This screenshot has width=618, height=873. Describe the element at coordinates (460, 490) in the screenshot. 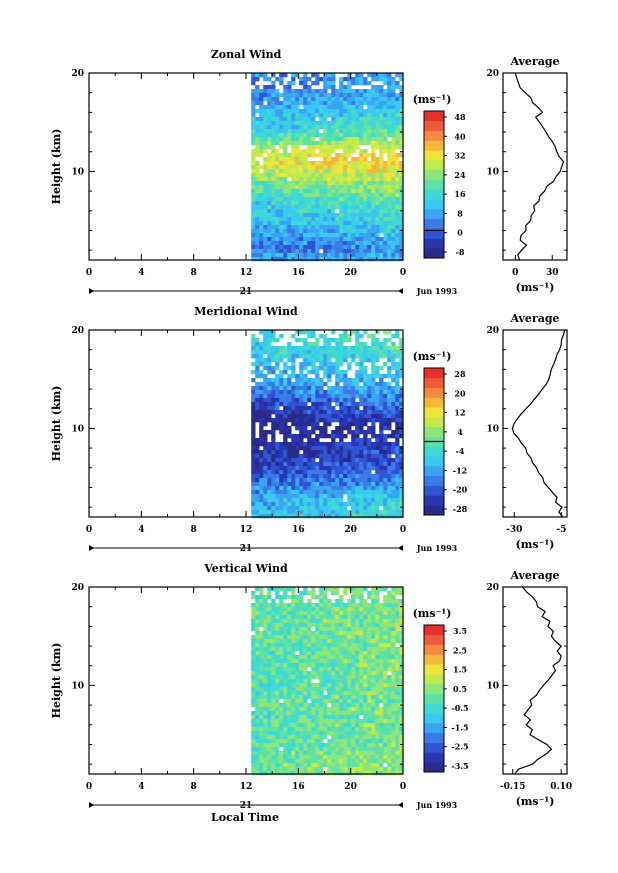

I see `colorbar-tick-label: -20` at that location.